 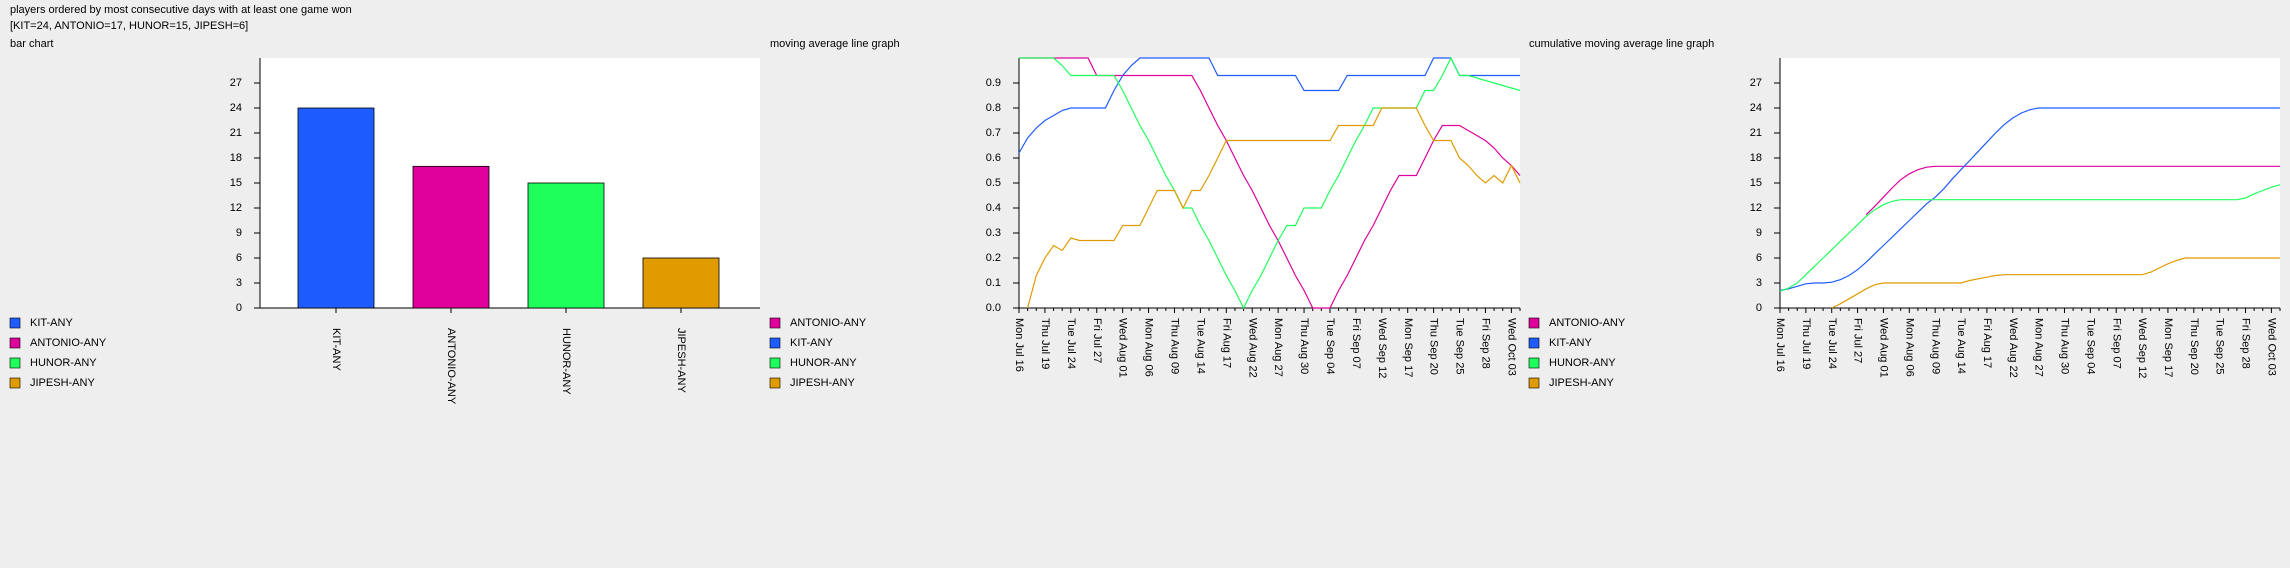 What do you see at coordinates (129, 26) in the screenshot?
I see `page-summary: [KIT=24, ANTONIO=17, HUNOR=15, JIPESH=6]` at bounding box center [129, 26].